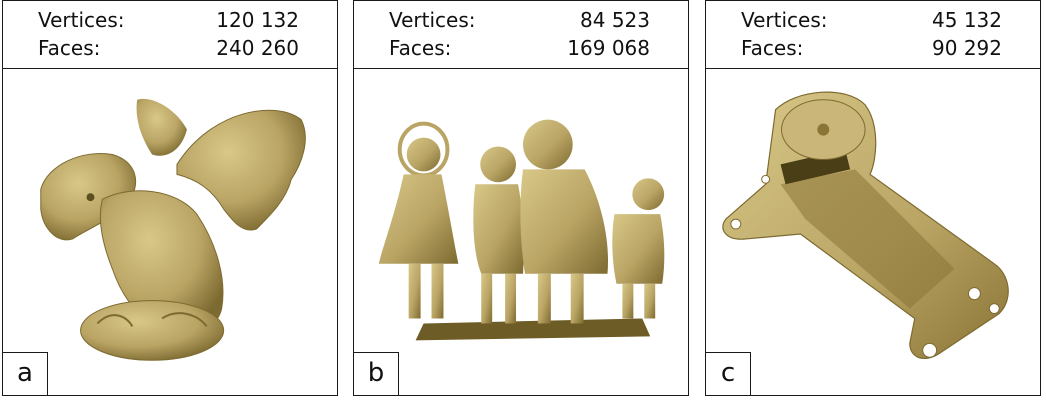 This screenshot has width=1046, height=409. I want to click on faces-value: 240 260, so click(257, 48).